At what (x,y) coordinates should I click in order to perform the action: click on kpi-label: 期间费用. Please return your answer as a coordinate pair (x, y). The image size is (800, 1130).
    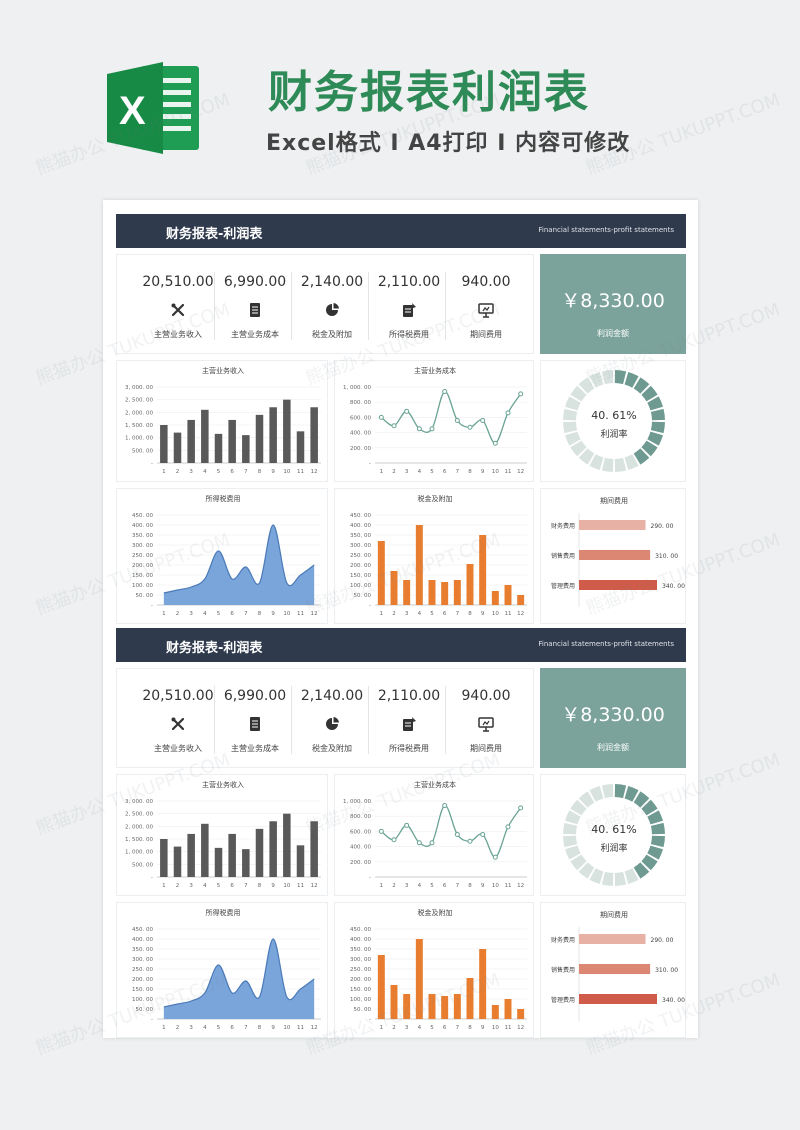
    Looking at the image, I should click on (486, 334).